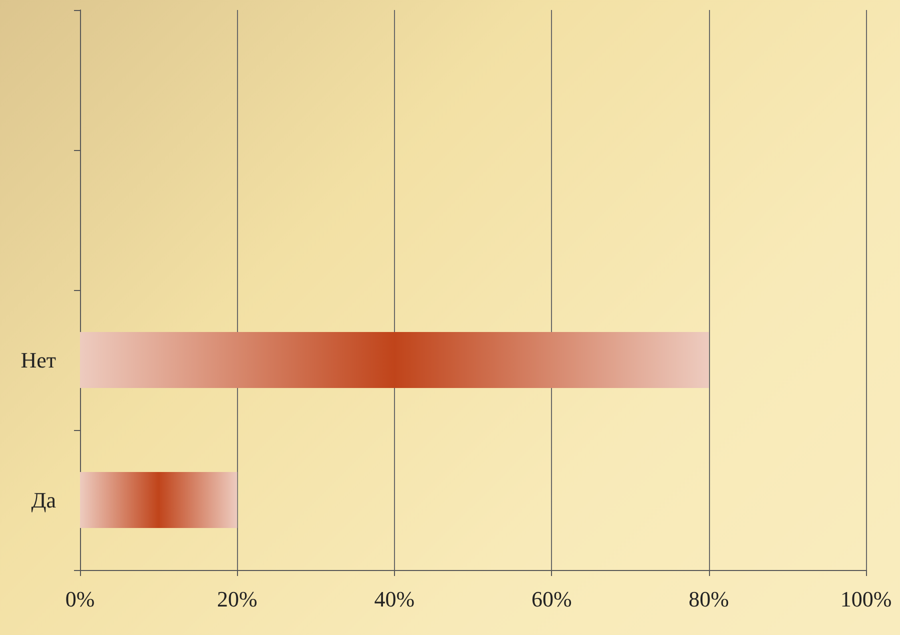 The height and width of the screenshot is (635, 900). I want to click on x-tick-label: 20%, so click(237, 599).